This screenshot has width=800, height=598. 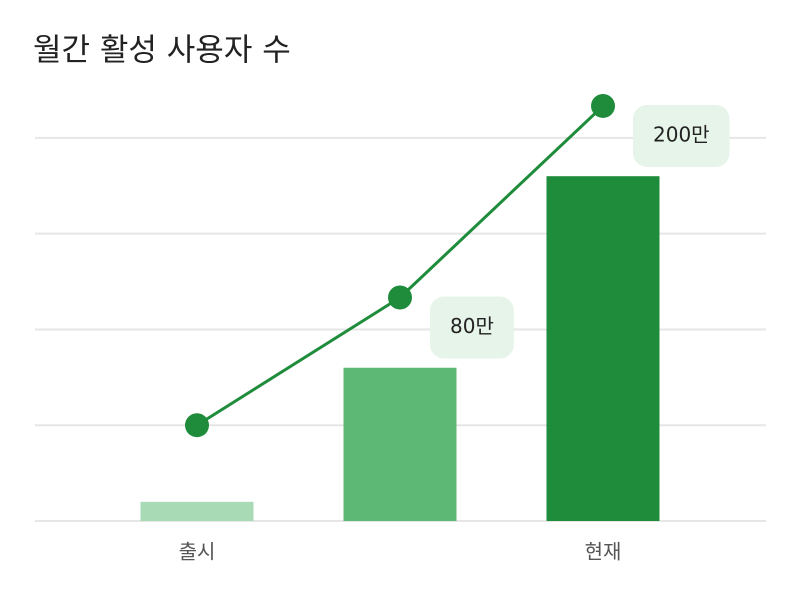 I want to click on chart-title: 월간 활성 사용자 수, so click(x=162, y=51).